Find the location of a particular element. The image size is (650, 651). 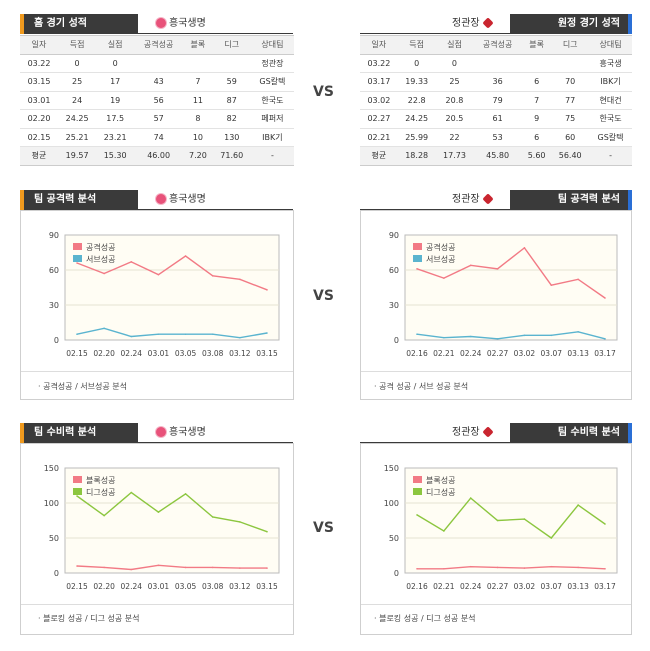

table-cell: 25 is located at coordinates (454, 82).